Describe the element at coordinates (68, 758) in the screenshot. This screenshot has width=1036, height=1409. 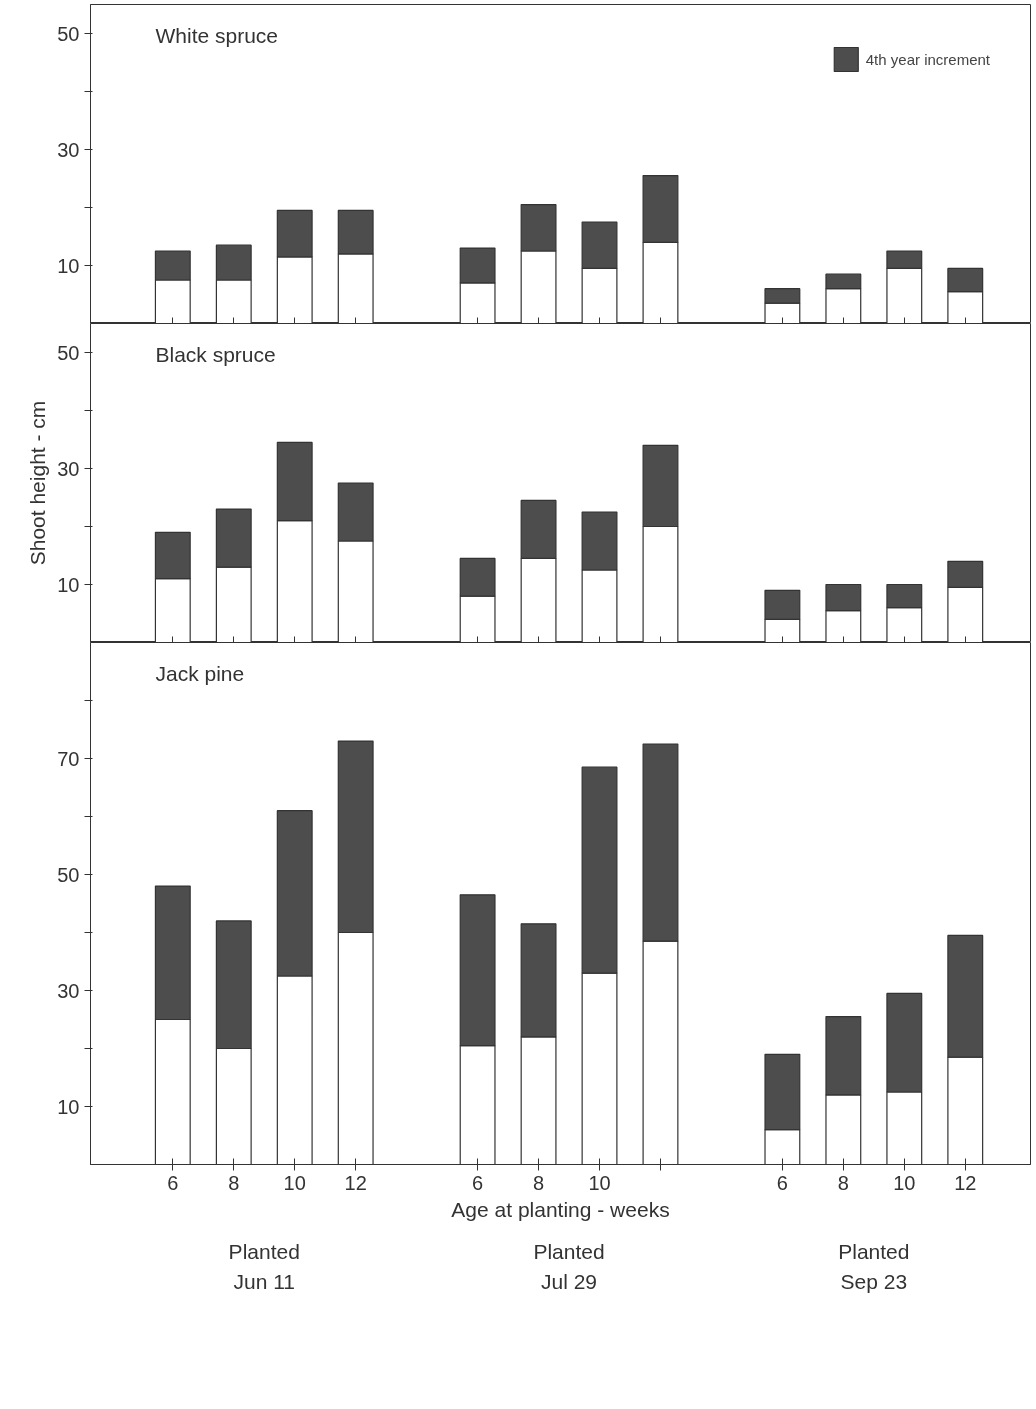
I see `y-tick-label: 70` at that location.